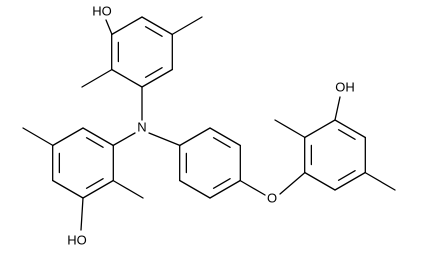 This screenshot has width=422, height=256. I want to click on atom-label: OH, so click(345, 86).